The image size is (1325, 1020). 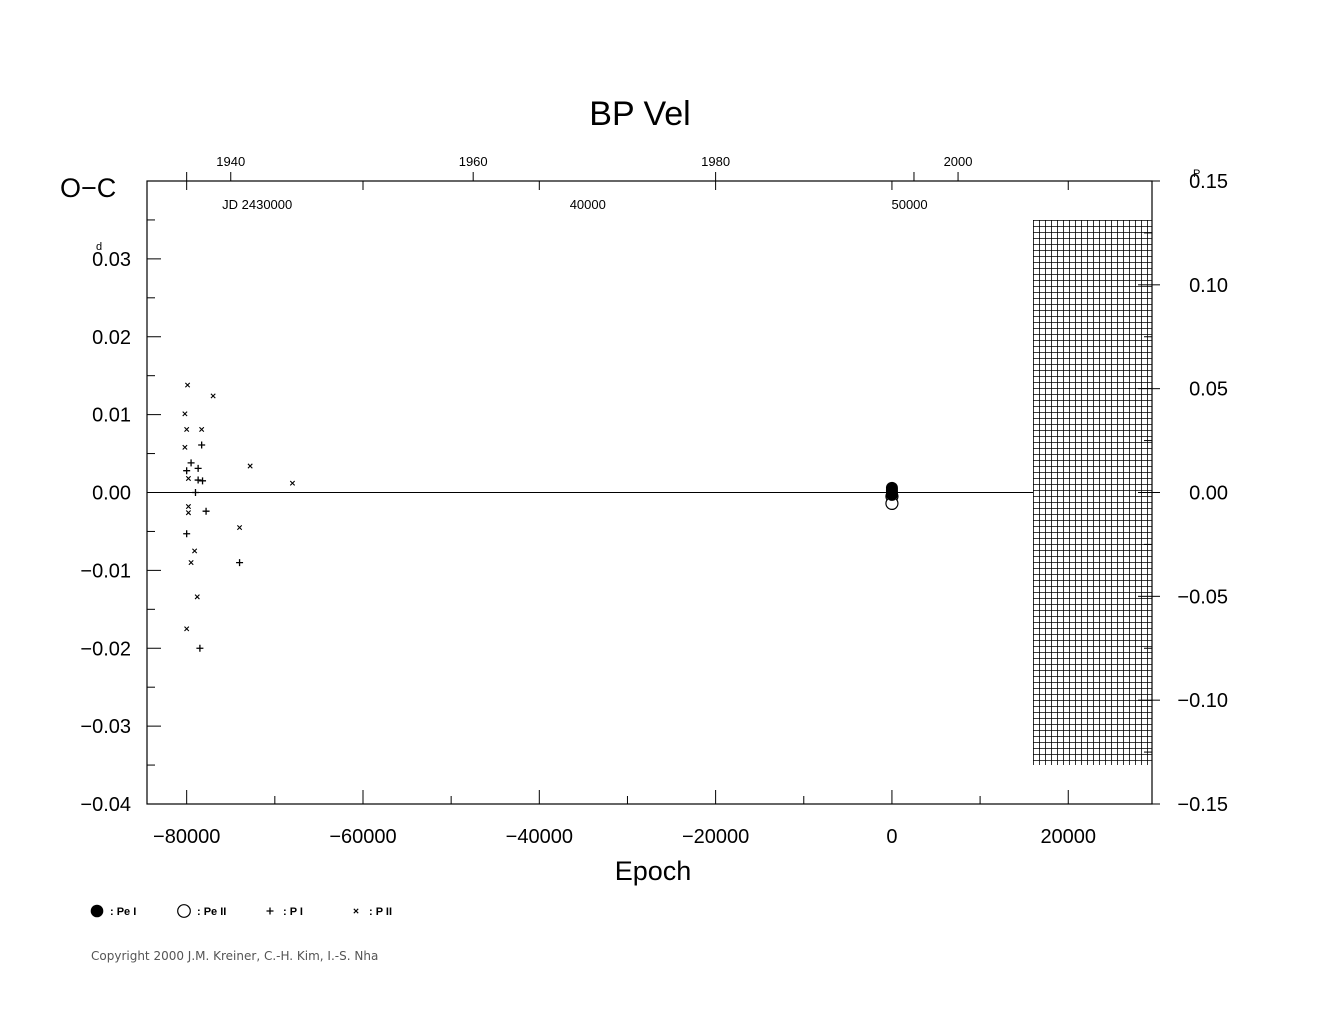 I want to click on x-tick-label: −80000, so click(x=186, y=837).